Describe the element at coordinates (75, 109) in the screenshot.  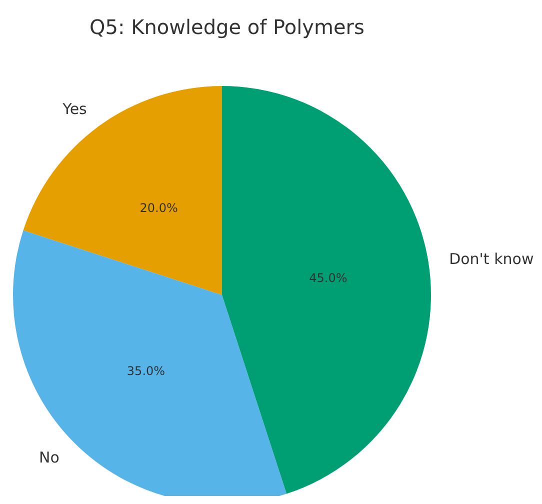
I see `slice-label: Yes` at that location.